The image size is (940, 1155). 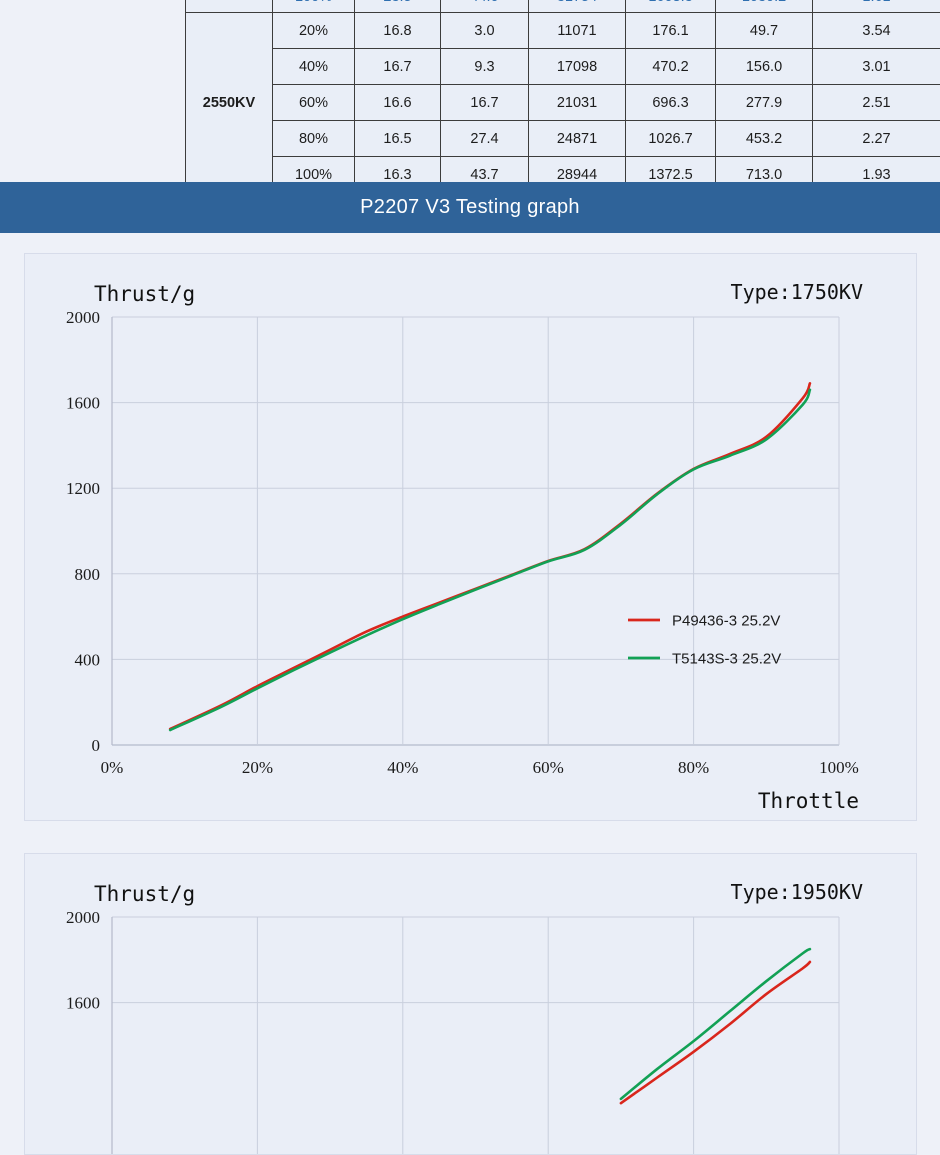 I want to click on table-row: 60% 16.6 16.7 21031 696.3 277.9 2.51, so click(x=563, y=103).